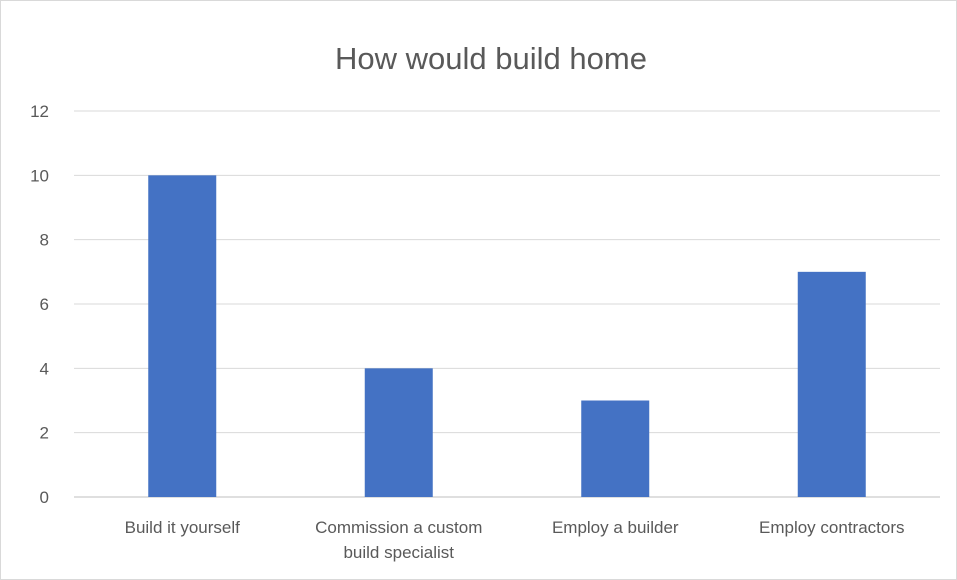 The image size is (957, 580). What do you see at coordinates (44, 304) in the screenshot?
I see `y-tick-label: 6` at bounding box center [44, 304].